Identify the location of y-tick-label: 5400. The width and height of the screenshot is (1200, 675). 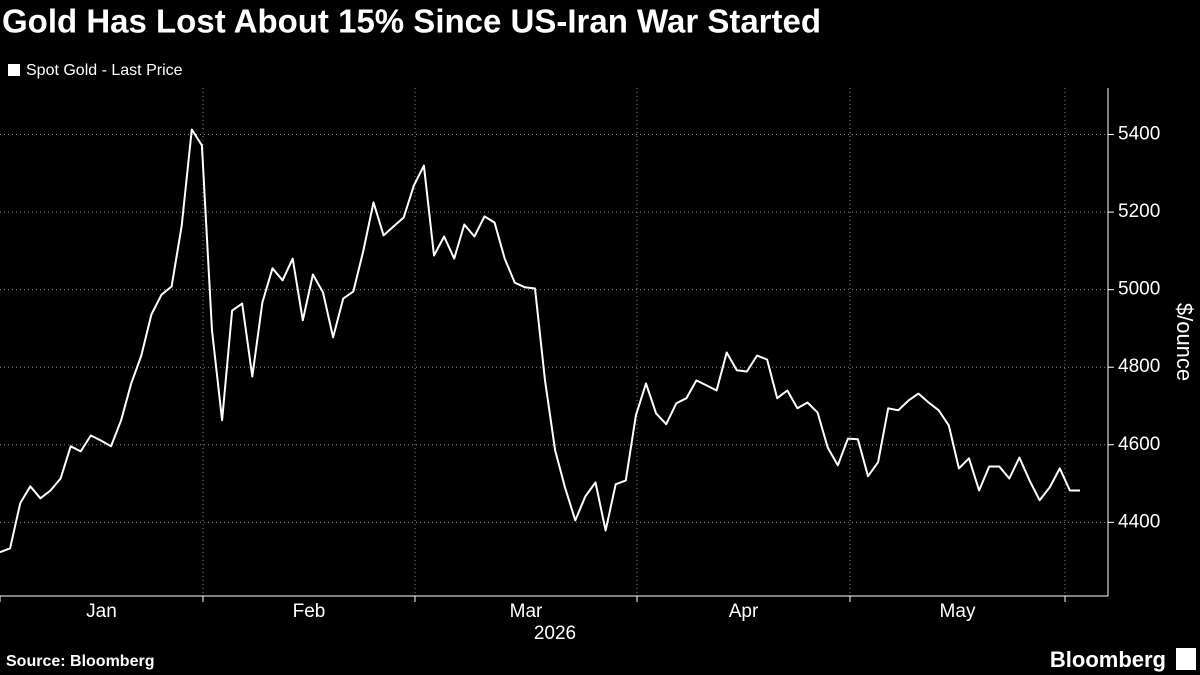
(1139, 134).